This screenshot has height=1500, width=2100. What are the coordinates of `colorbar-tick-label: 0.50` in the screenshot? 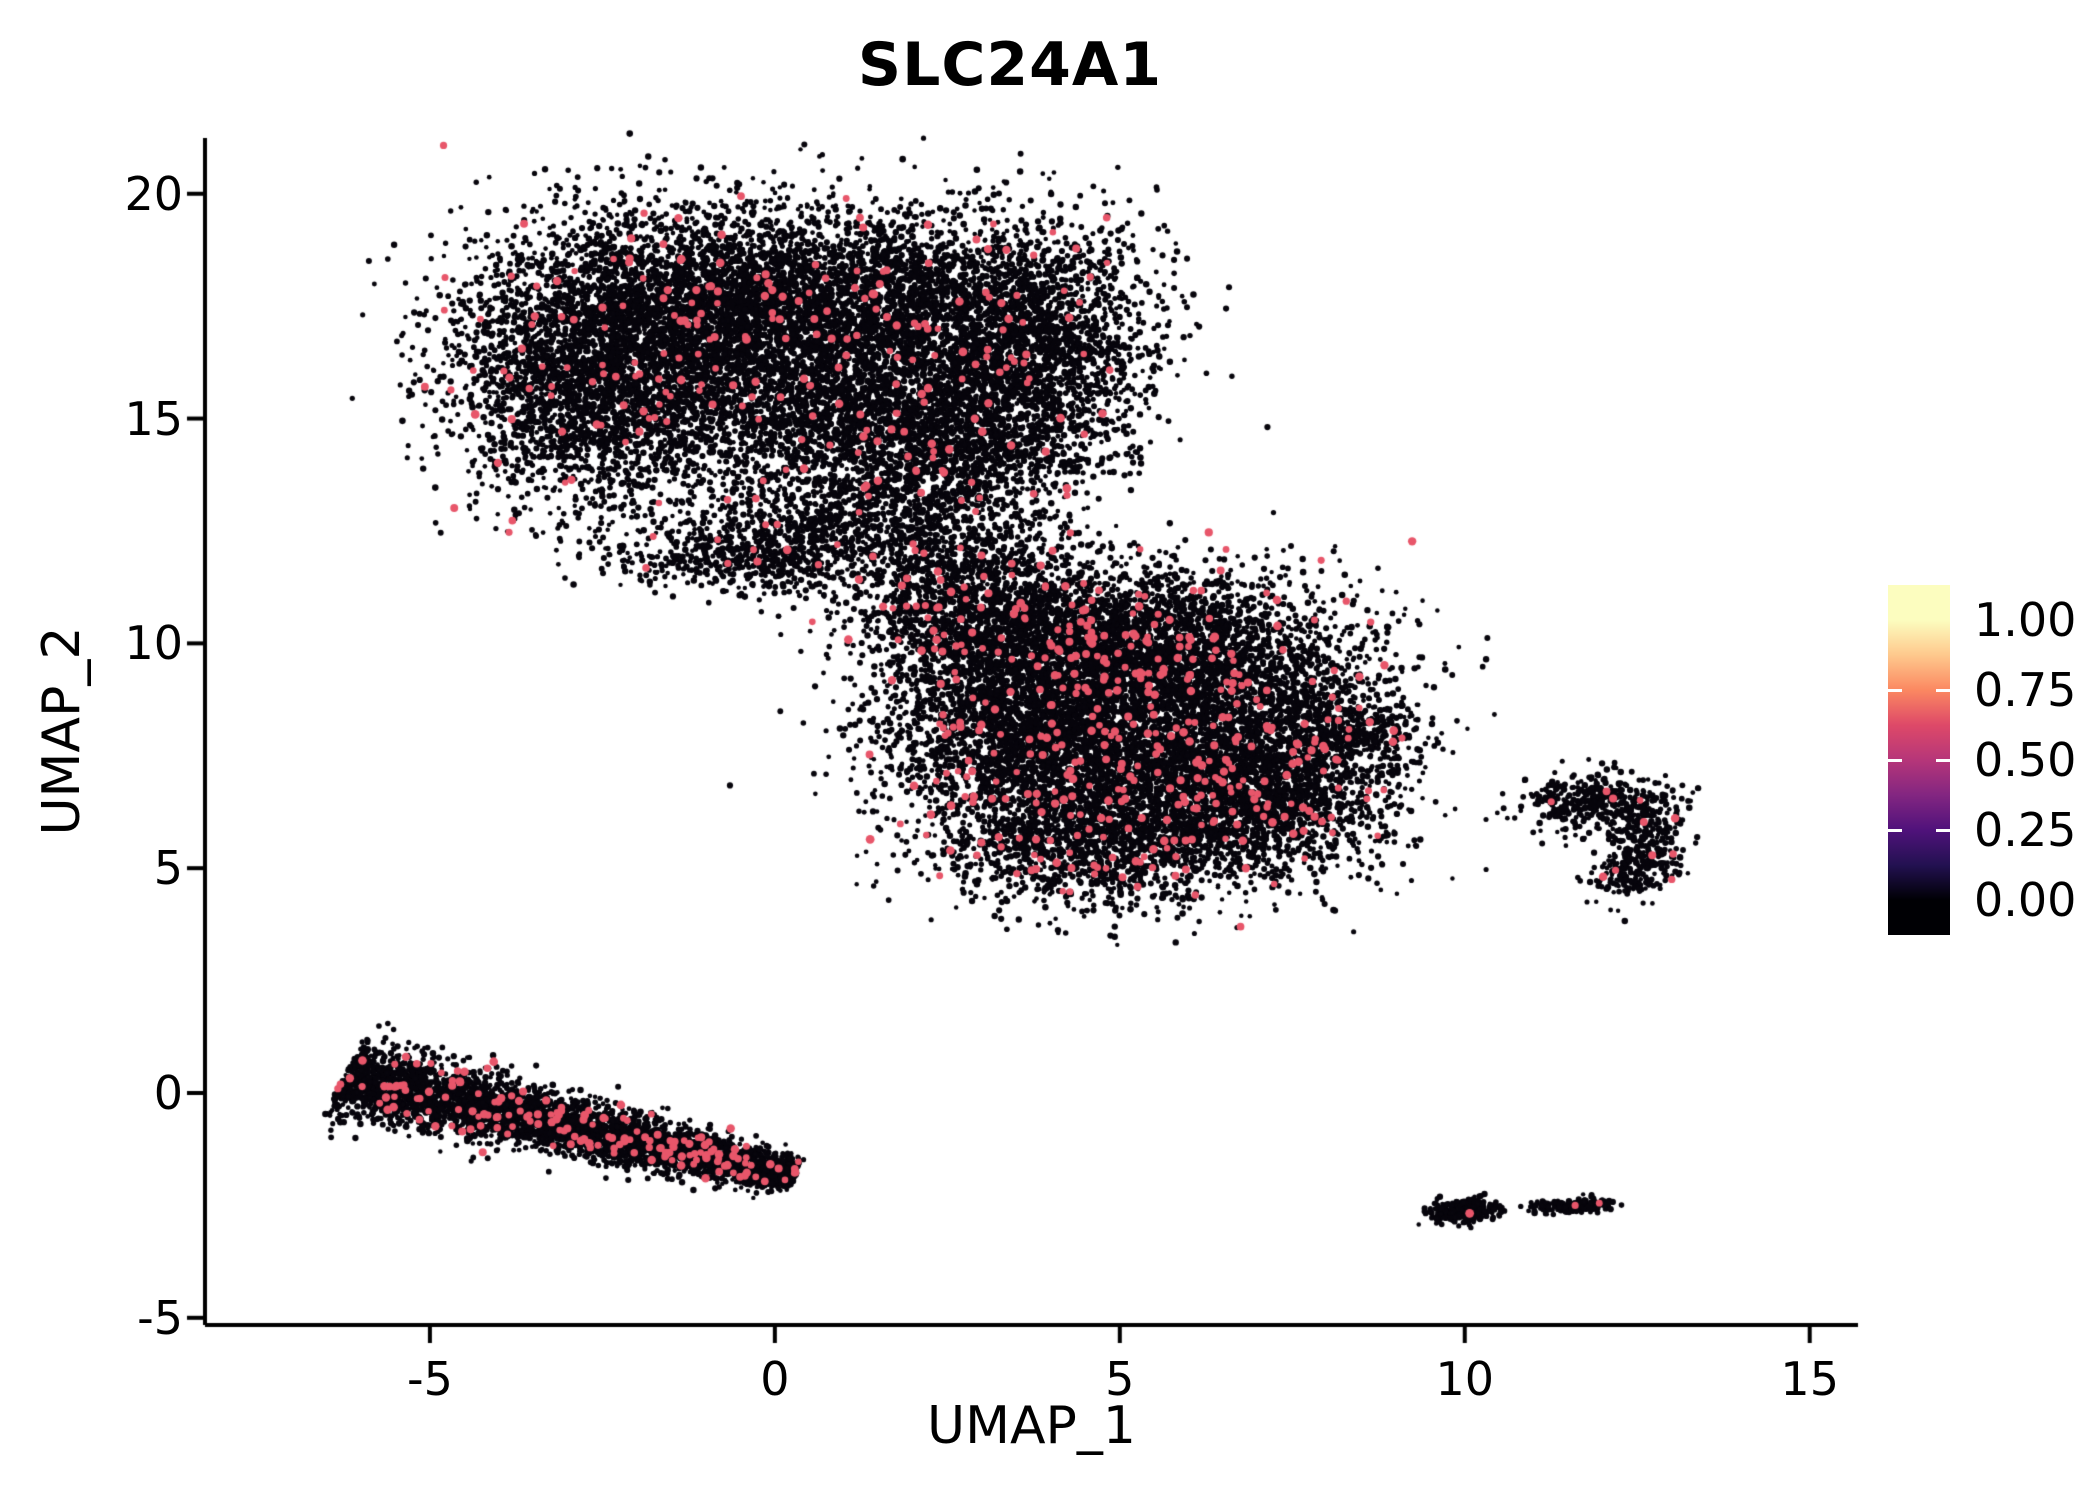 It's located at (2025, 760).